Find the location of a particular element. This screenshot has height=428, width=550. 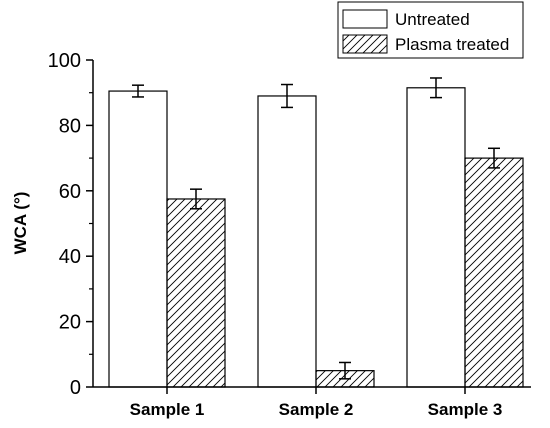

y-tick-label-40: 40 is located at coordinates (70, 257).